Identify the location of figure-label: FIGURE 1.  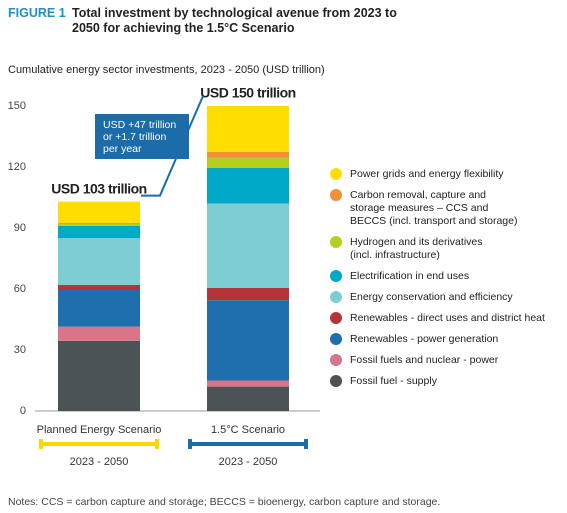
(37, 13).